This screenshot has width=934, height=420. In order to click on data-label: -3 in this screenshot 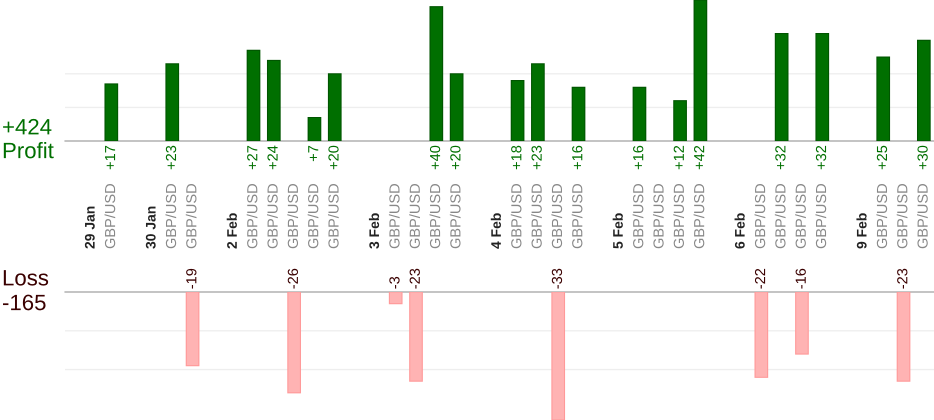, I will do `click(394, 282)`.